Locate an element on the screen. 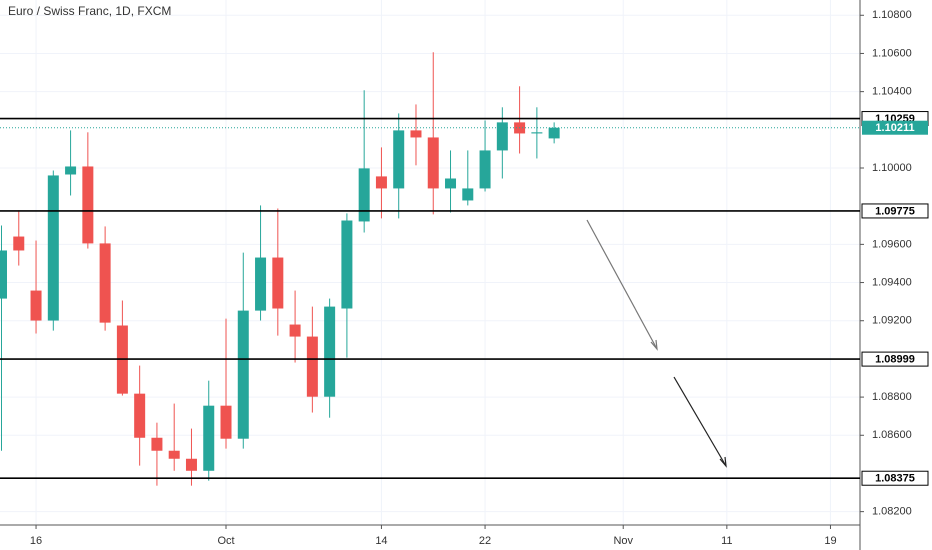  level-label: 1.08999 is located at coordinates (895, 360).